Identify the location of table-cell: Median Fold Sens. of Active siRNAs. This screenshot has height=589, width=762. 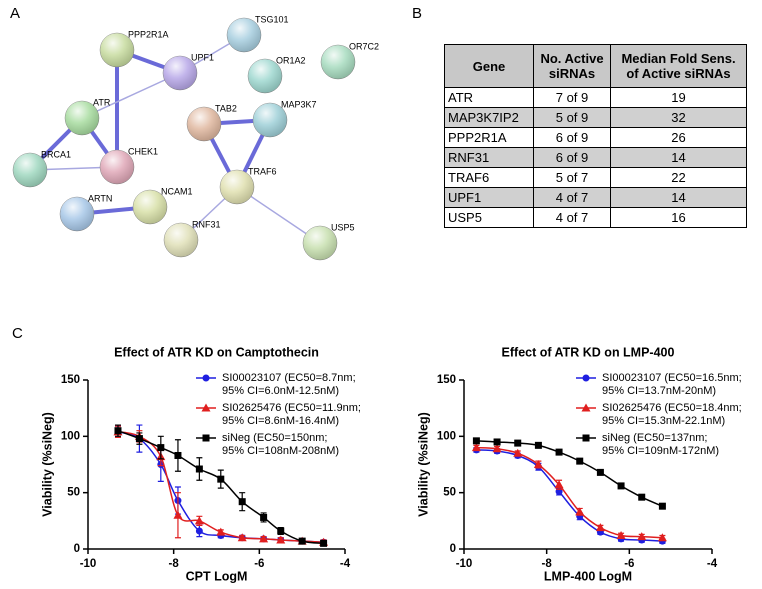
(678, 66).